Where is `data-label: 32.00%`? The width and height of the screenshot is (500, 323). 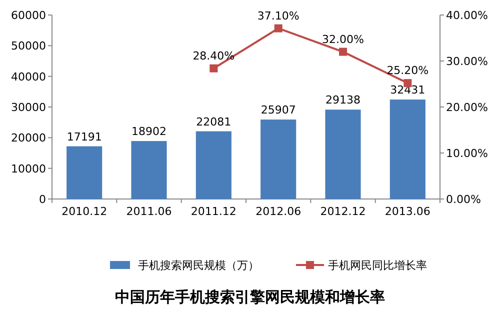
data-label: 32.00% is located at coordinates (343, 39).